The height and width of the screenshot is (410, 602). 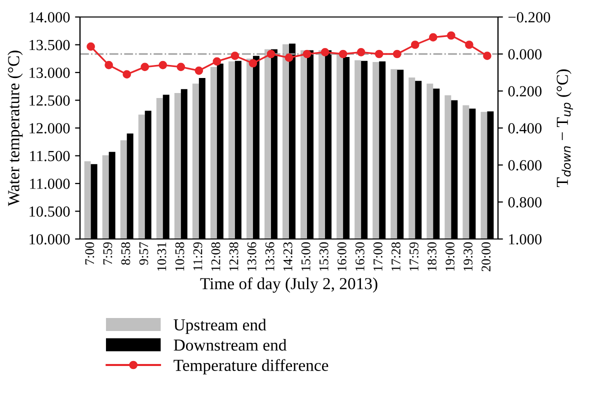 What do you see at coordinates (450, 256) in the screenshot?
I see `x-tick-label: 19:00` at bounding box center [450, 256].